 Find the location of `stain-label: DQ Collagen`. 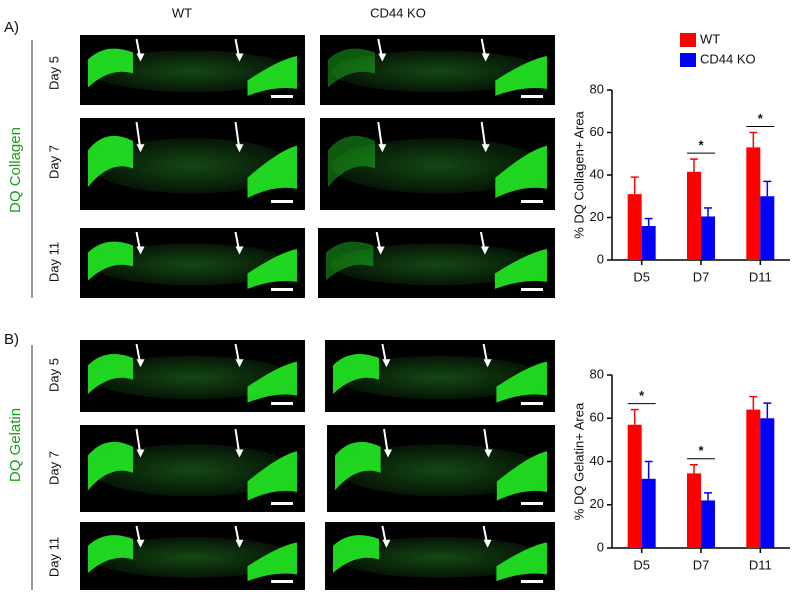

stain-label: DQ Collagen is located at coordinates (15, 170).